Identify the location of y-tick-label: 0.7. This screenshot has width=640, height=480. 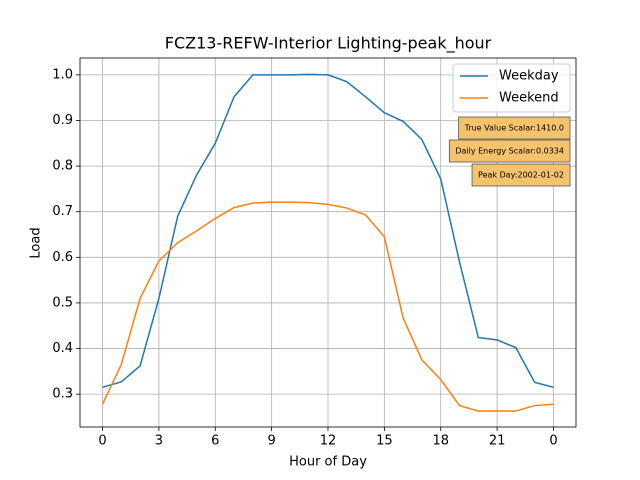
(62, 211).